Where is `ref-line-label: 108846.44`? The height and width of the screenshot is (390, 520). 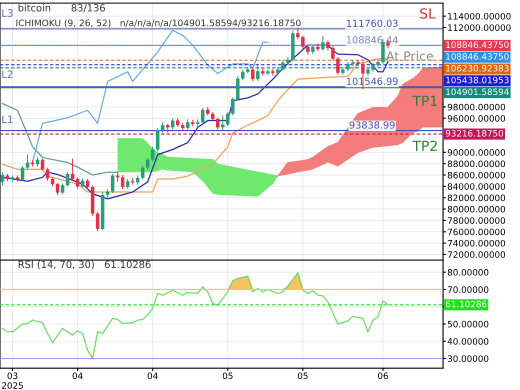 ref-line-label: 108846.44 is located at coordinates (372, 40).